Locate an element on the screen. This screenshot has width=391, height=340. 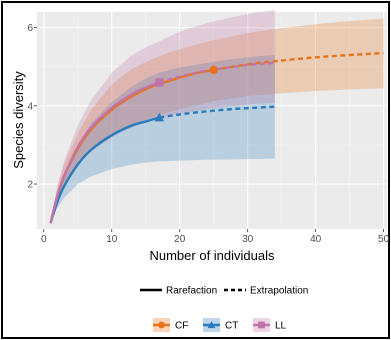
y-tick-label: 6 is located at coordinates (30, 28).